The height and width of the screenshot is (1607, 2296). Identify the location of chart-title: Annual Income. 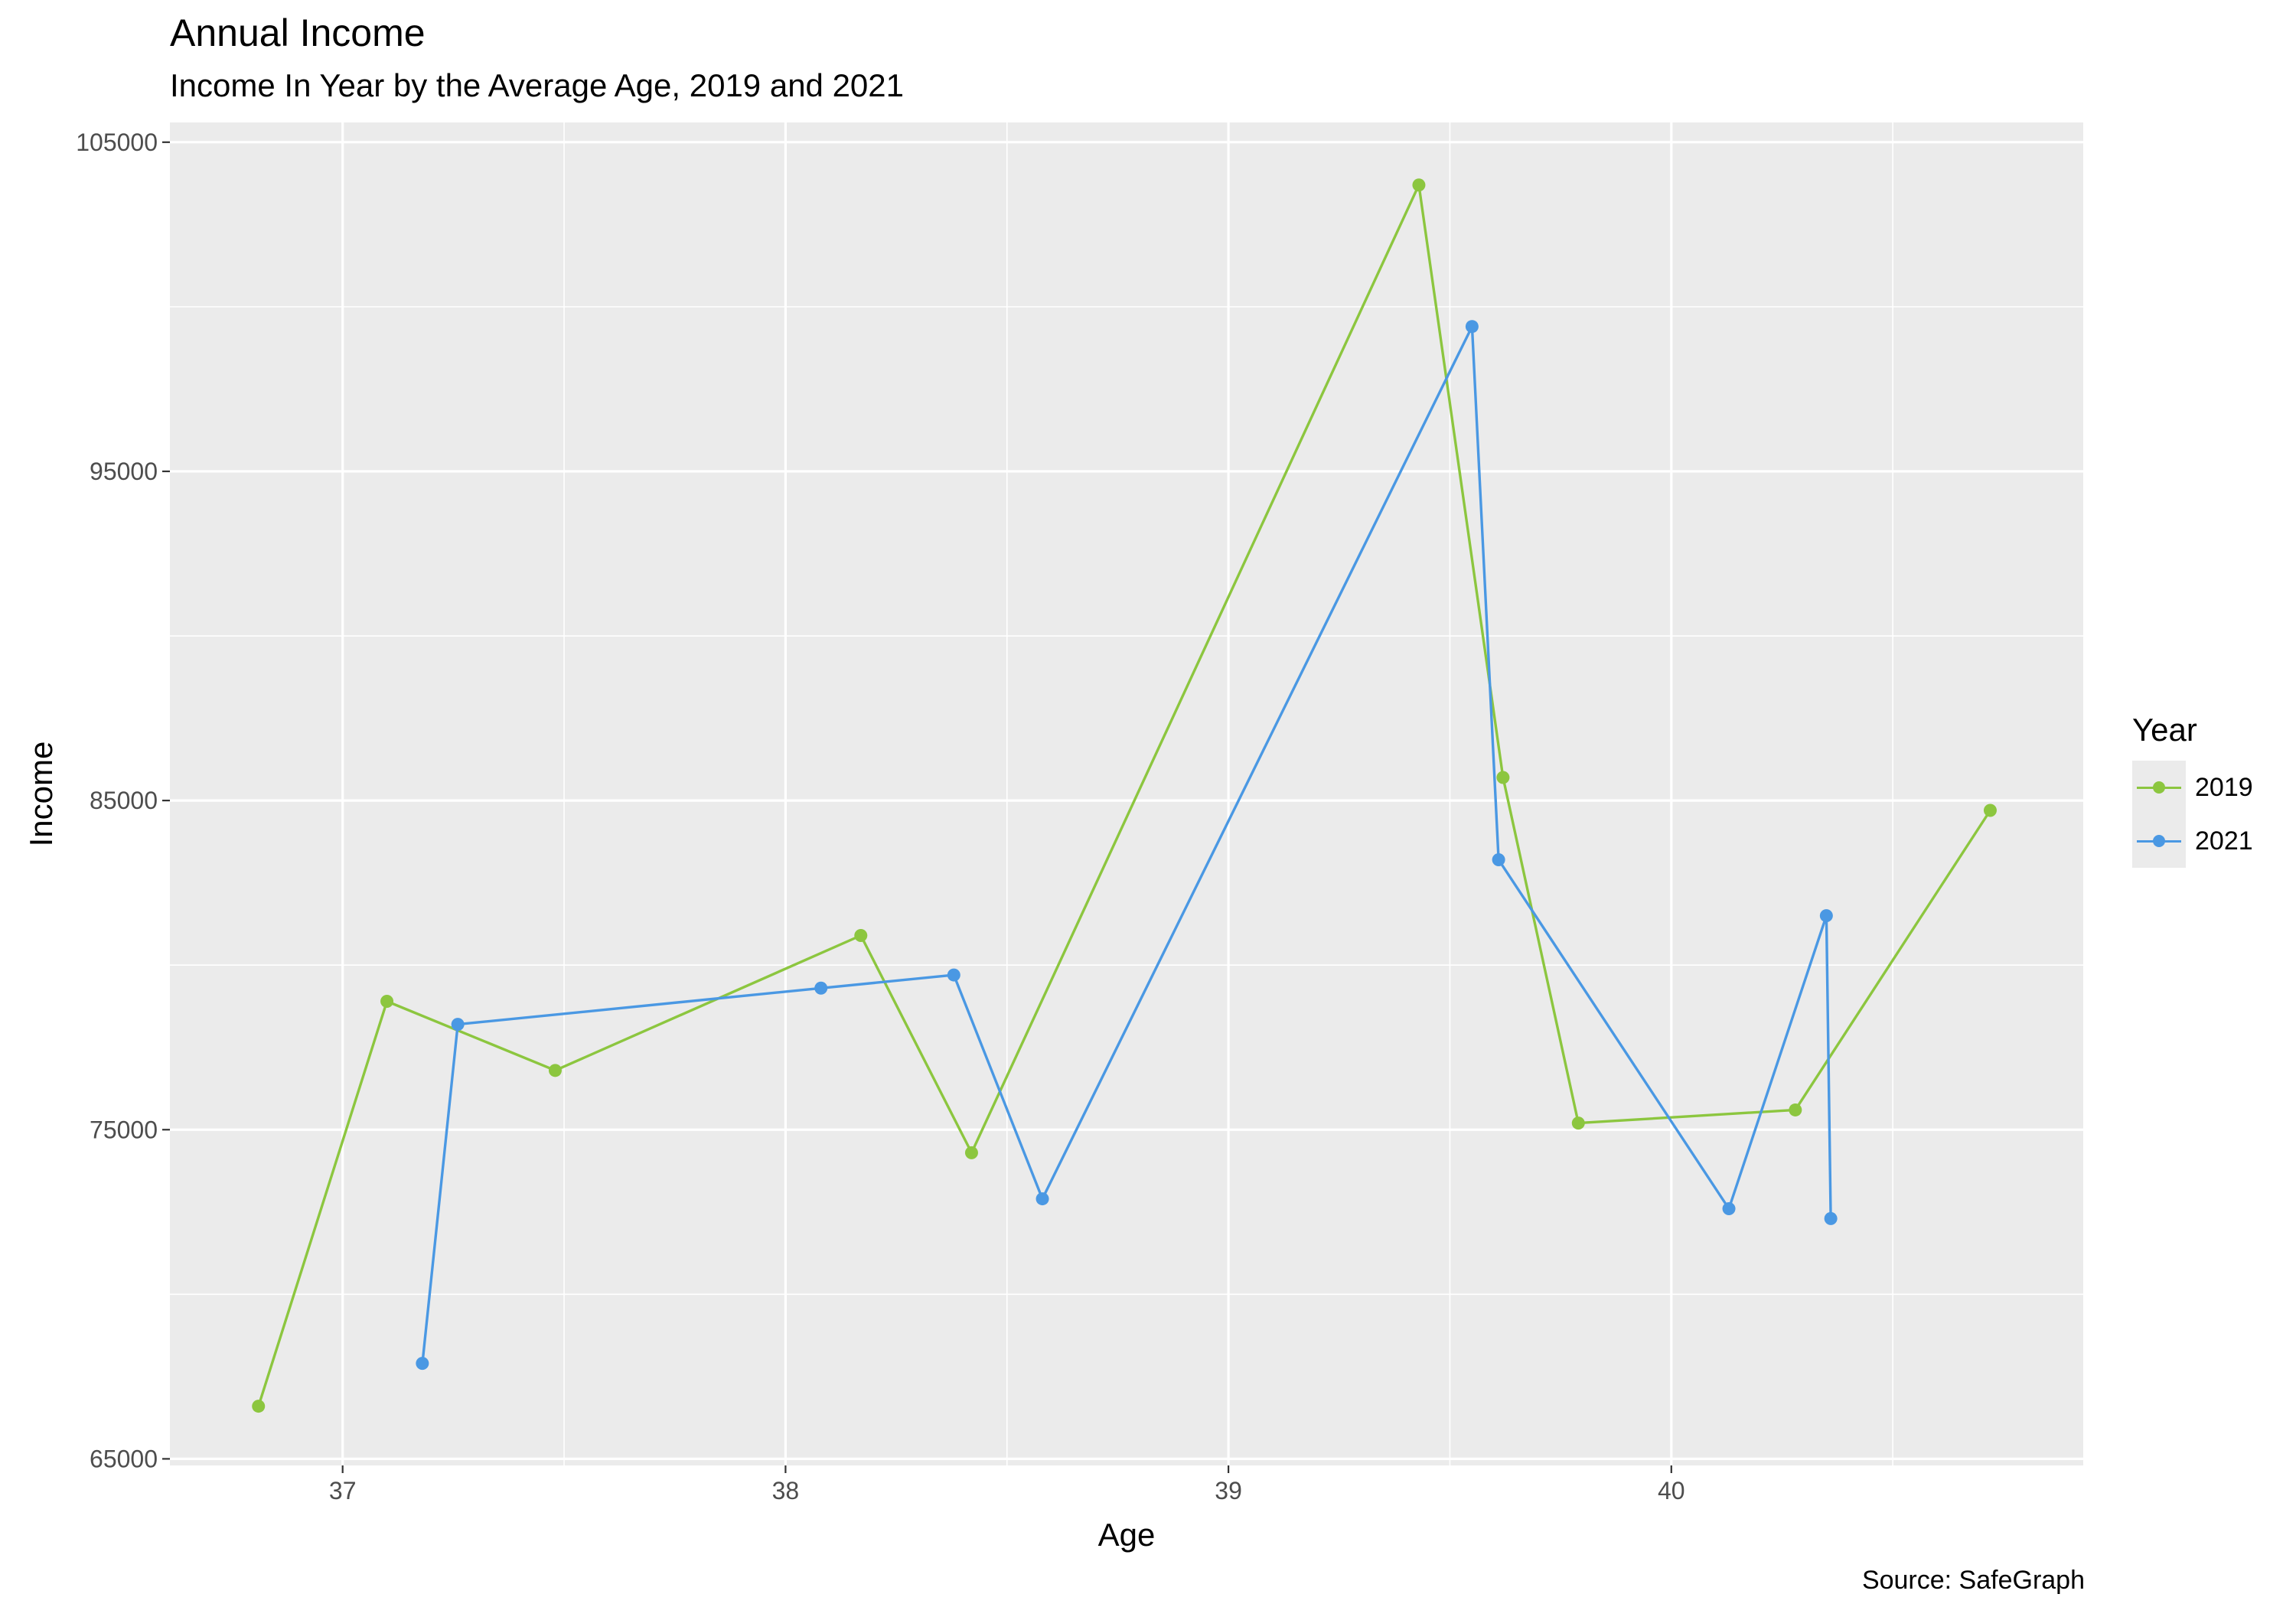
(298, 32).